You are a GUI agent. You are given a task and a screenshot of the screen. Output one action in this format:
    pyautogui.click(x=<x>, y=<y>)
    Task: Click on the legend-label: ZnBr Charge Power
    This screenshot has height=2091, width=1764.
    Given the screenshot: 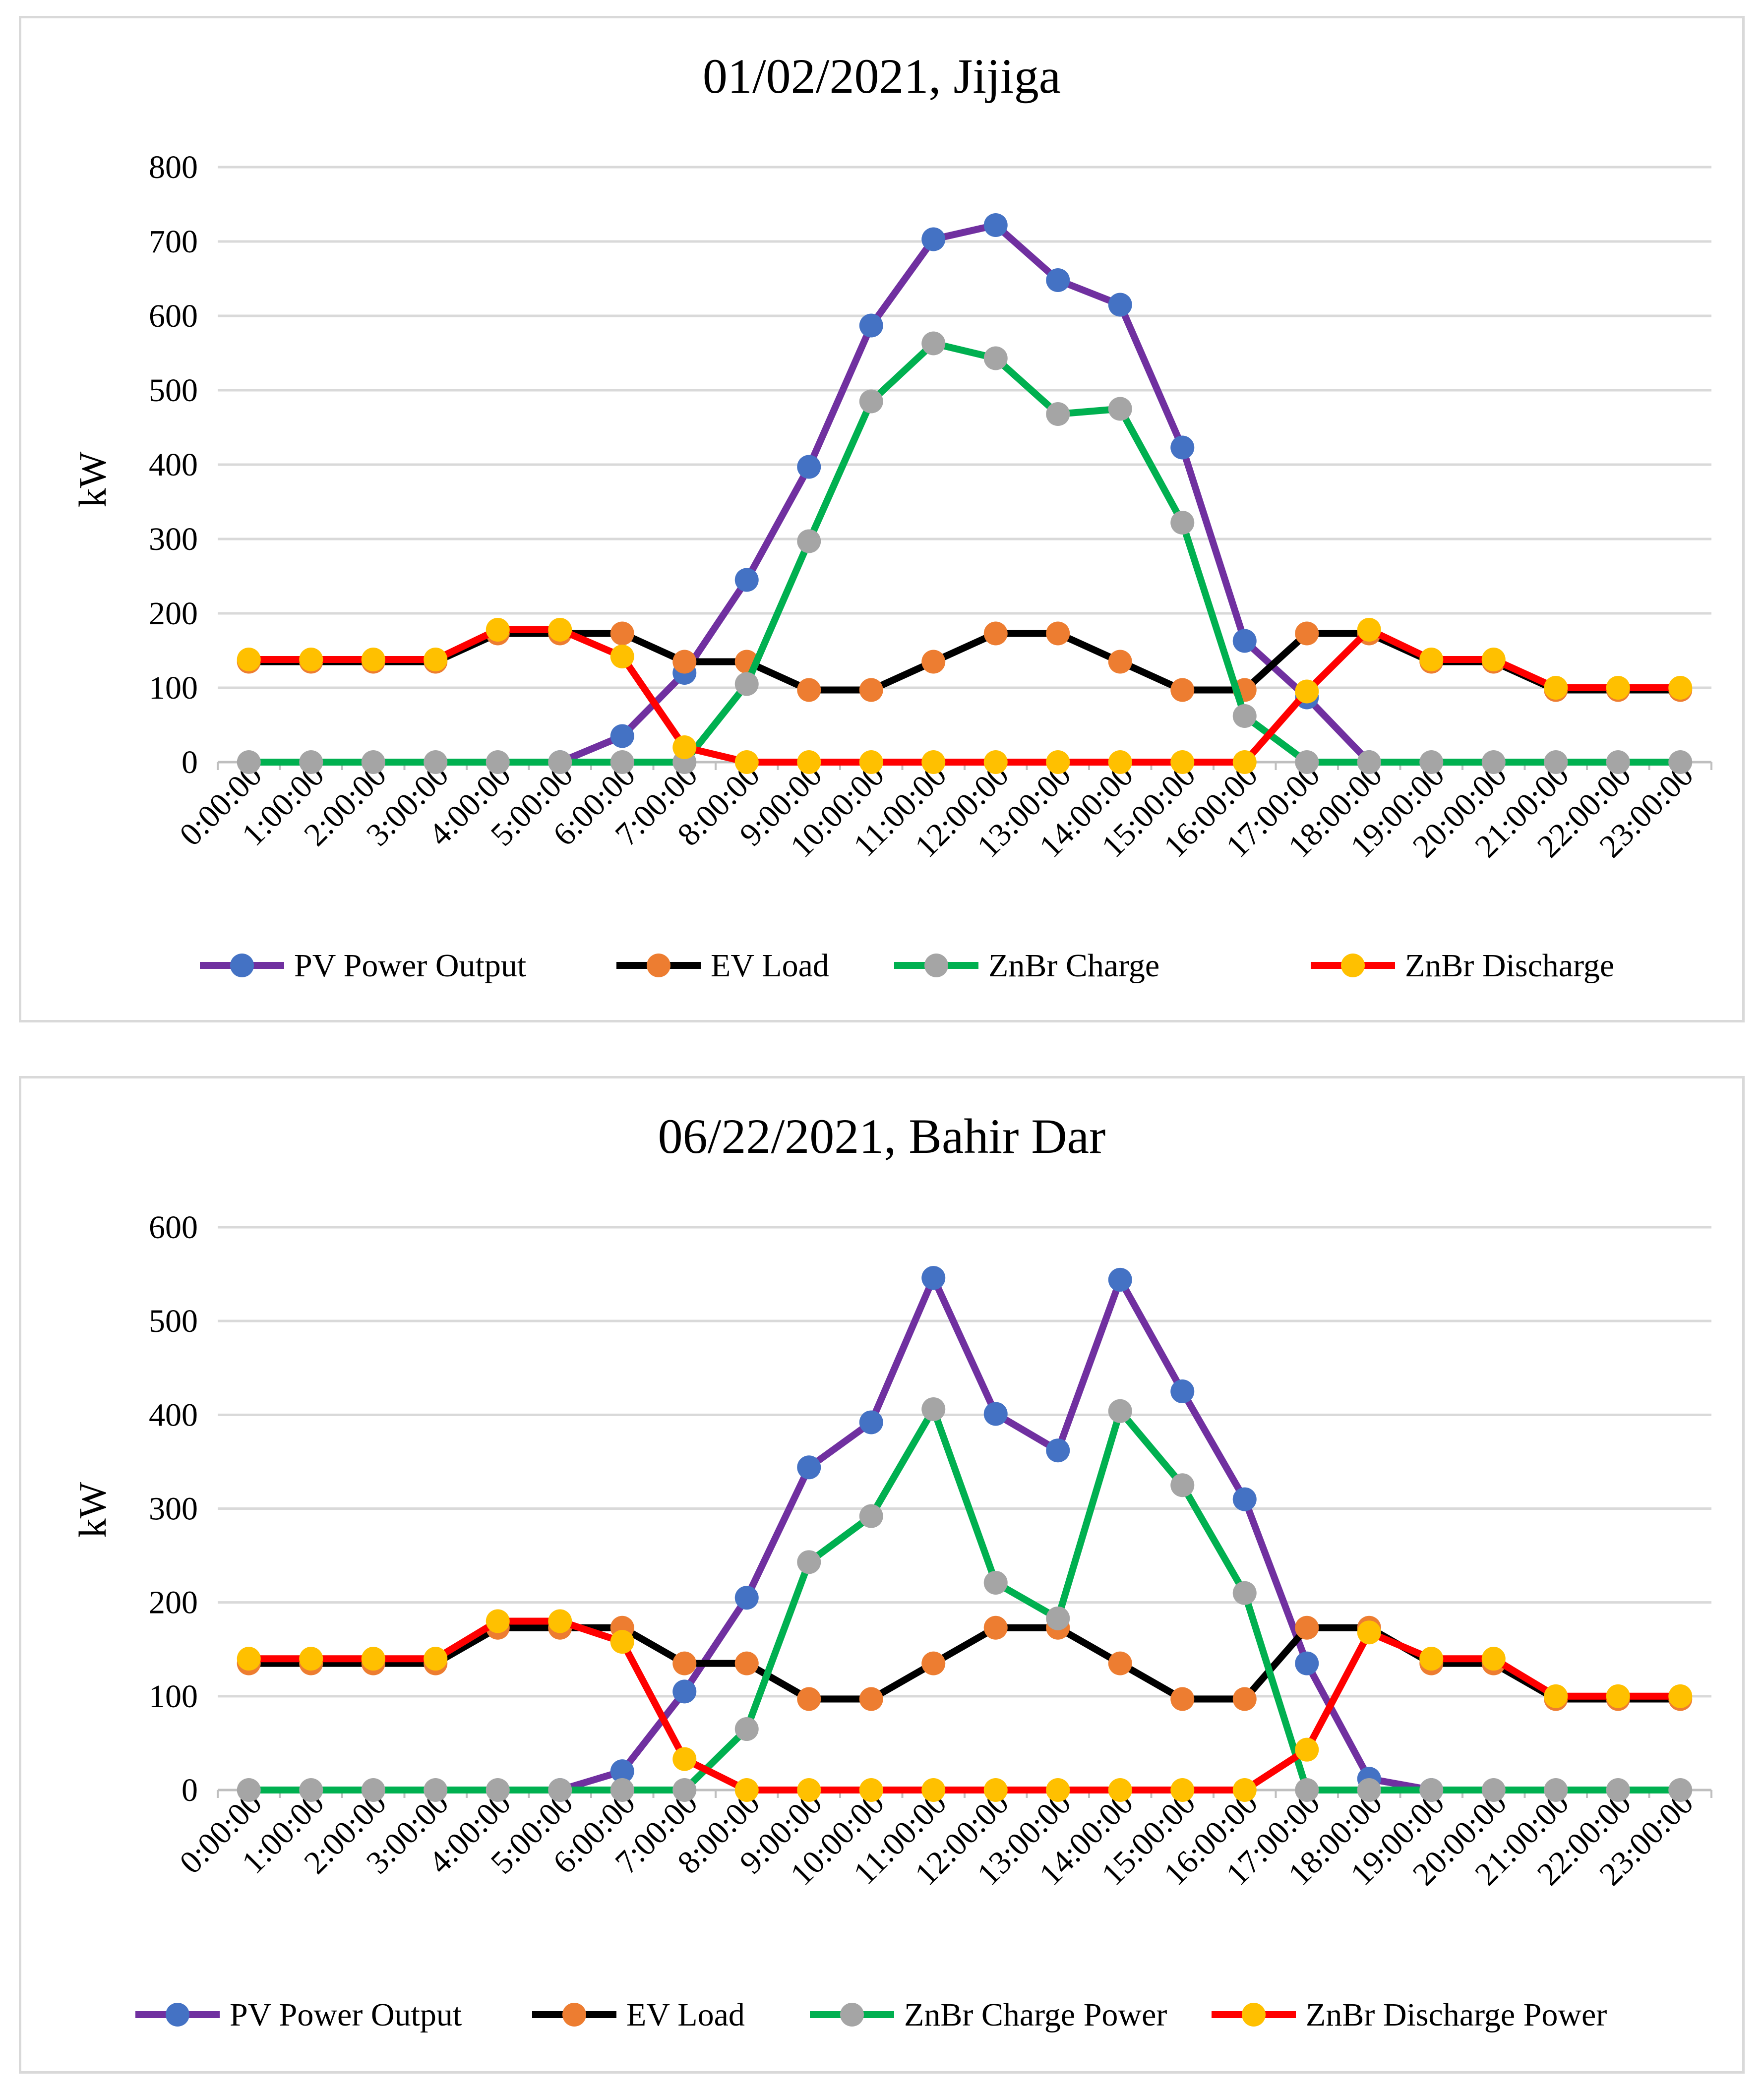 What is the action you would take?
    pyautogui.click(x=1035, y=2015)
    